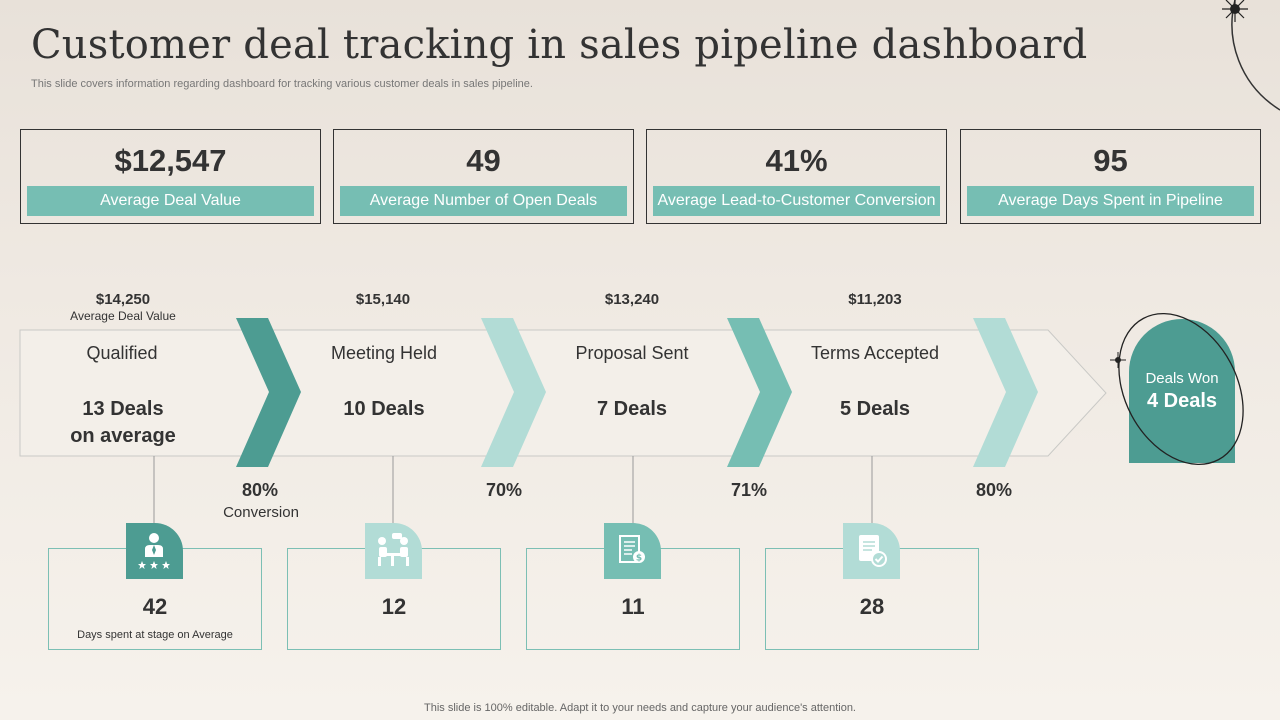 This screenshot has width=1280, height=720. Describe the element at coordinates (871, 551) in the screenshot. I see `approved-document-icon` at that location.